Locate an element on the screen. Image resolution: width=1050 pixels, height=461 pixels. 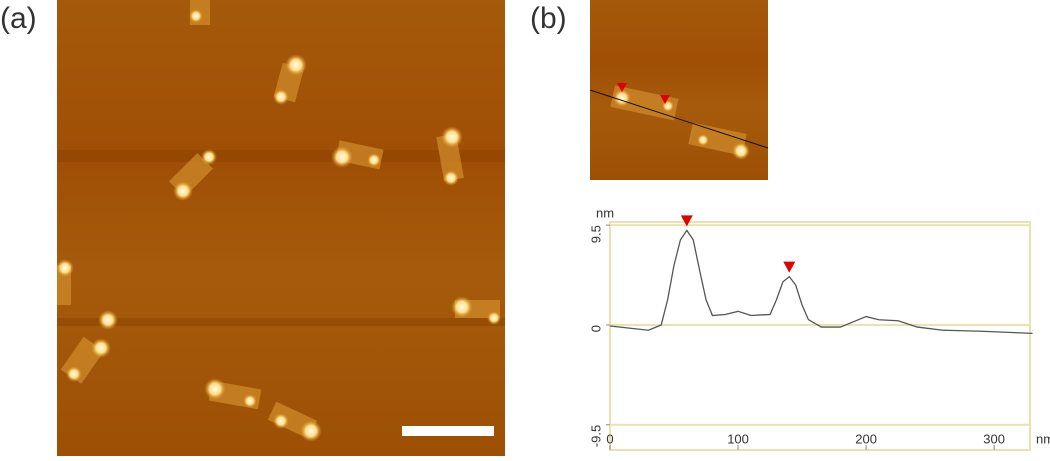
scale-bar is located at coordinates (448, 431).